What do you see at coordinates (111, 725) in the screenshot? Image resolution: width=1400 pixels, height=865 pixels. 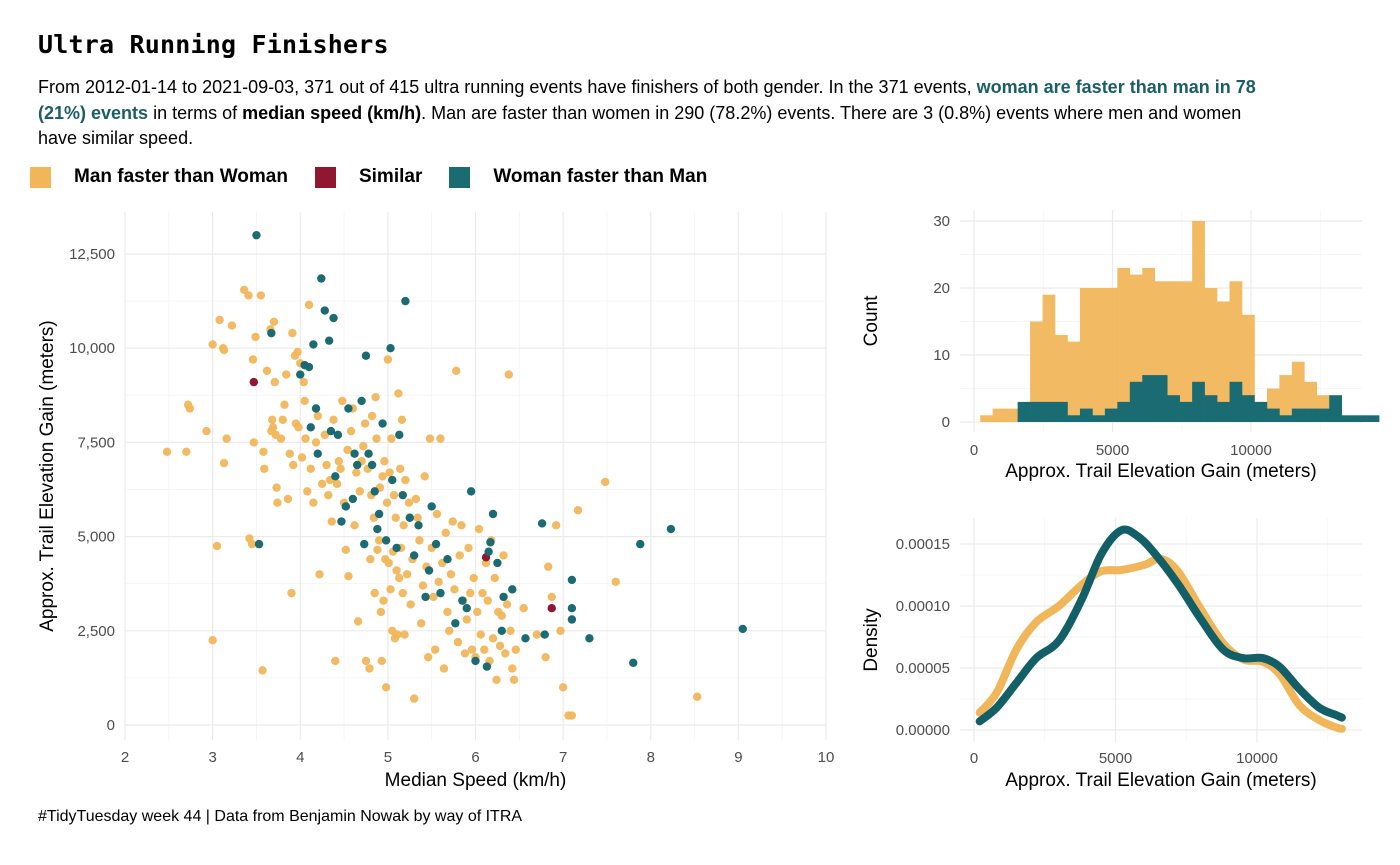 I see `y-tick-label: 0` at bounding box center [111, 725].